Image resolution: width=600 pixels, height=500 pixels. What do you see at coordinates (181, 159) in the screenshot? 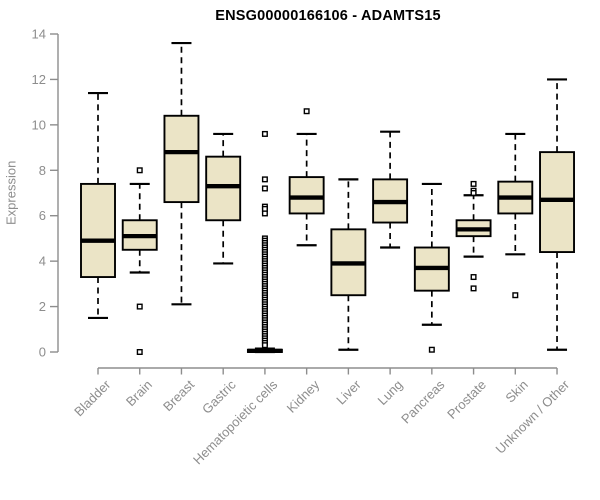
I see `box-Breast` at bounding box center [181, 159].